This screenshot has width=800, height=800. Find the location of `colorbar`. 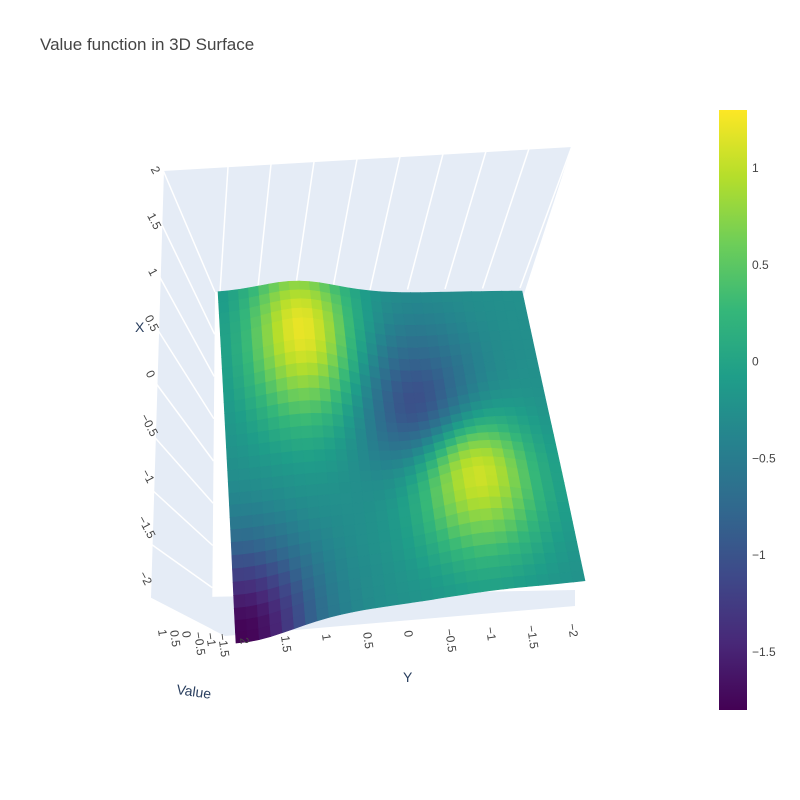

colorbar is located at coordinates (733, 410).